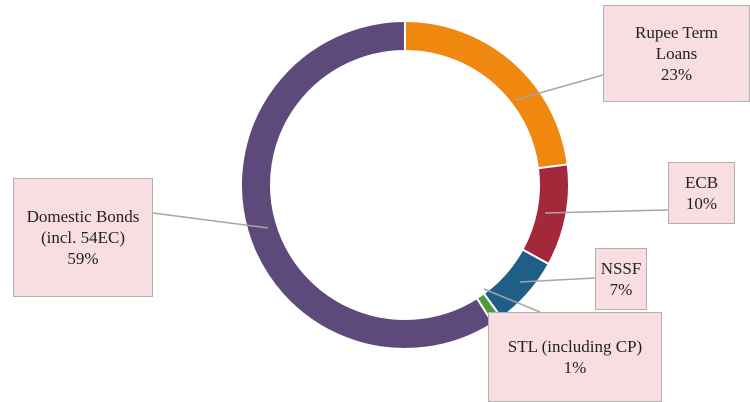  I want to click on data-label: STL (including CP) 1%, so click(575, 357).